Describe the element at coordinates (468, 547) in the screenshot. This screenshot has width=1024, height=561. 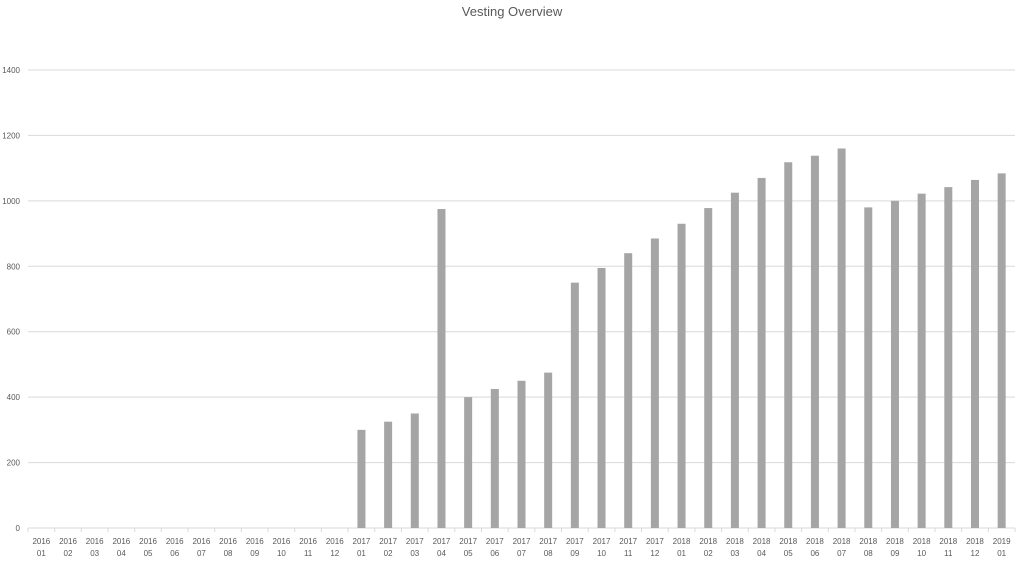
I see `x-tick-label: 2017 05` at that location.